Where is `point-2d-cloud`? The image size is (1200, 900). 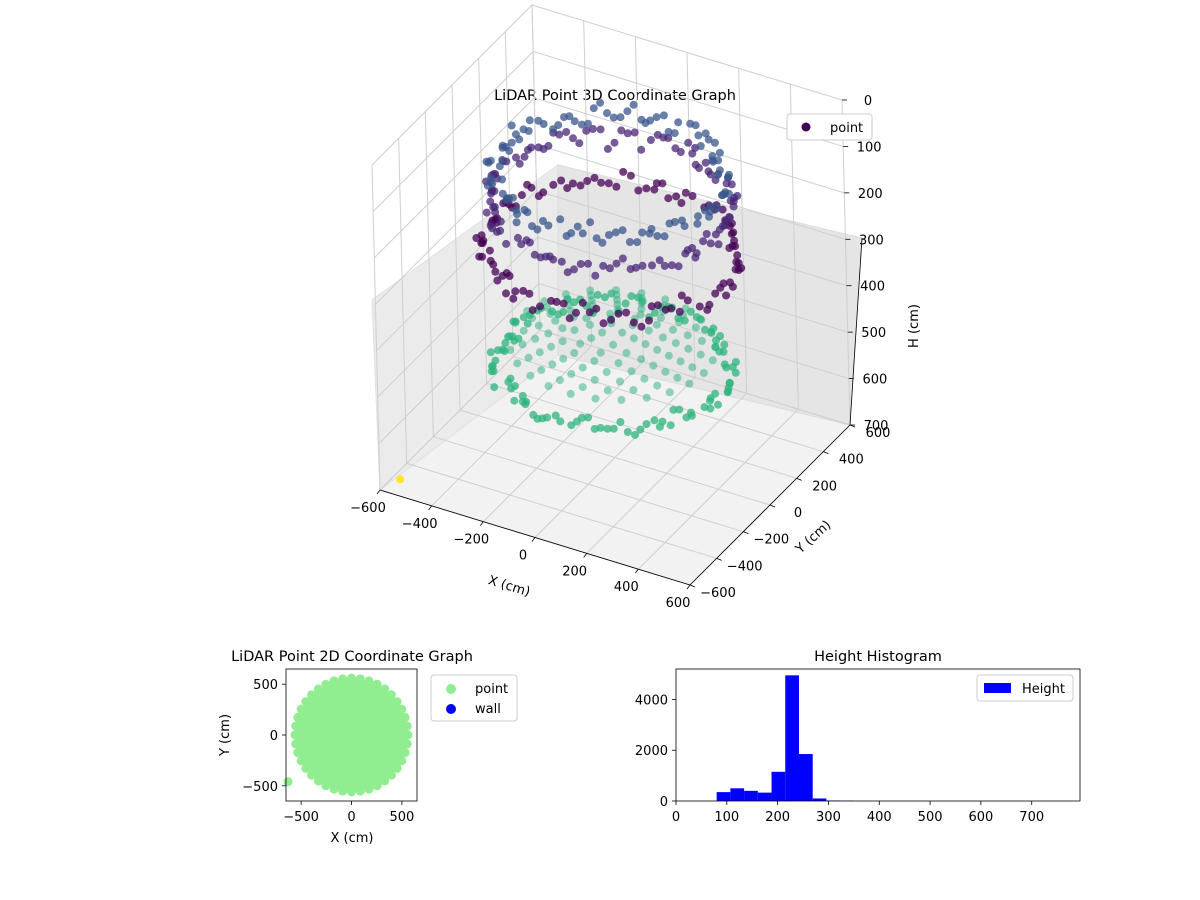 point-2d-cloud is located at coordinates (351, 735).